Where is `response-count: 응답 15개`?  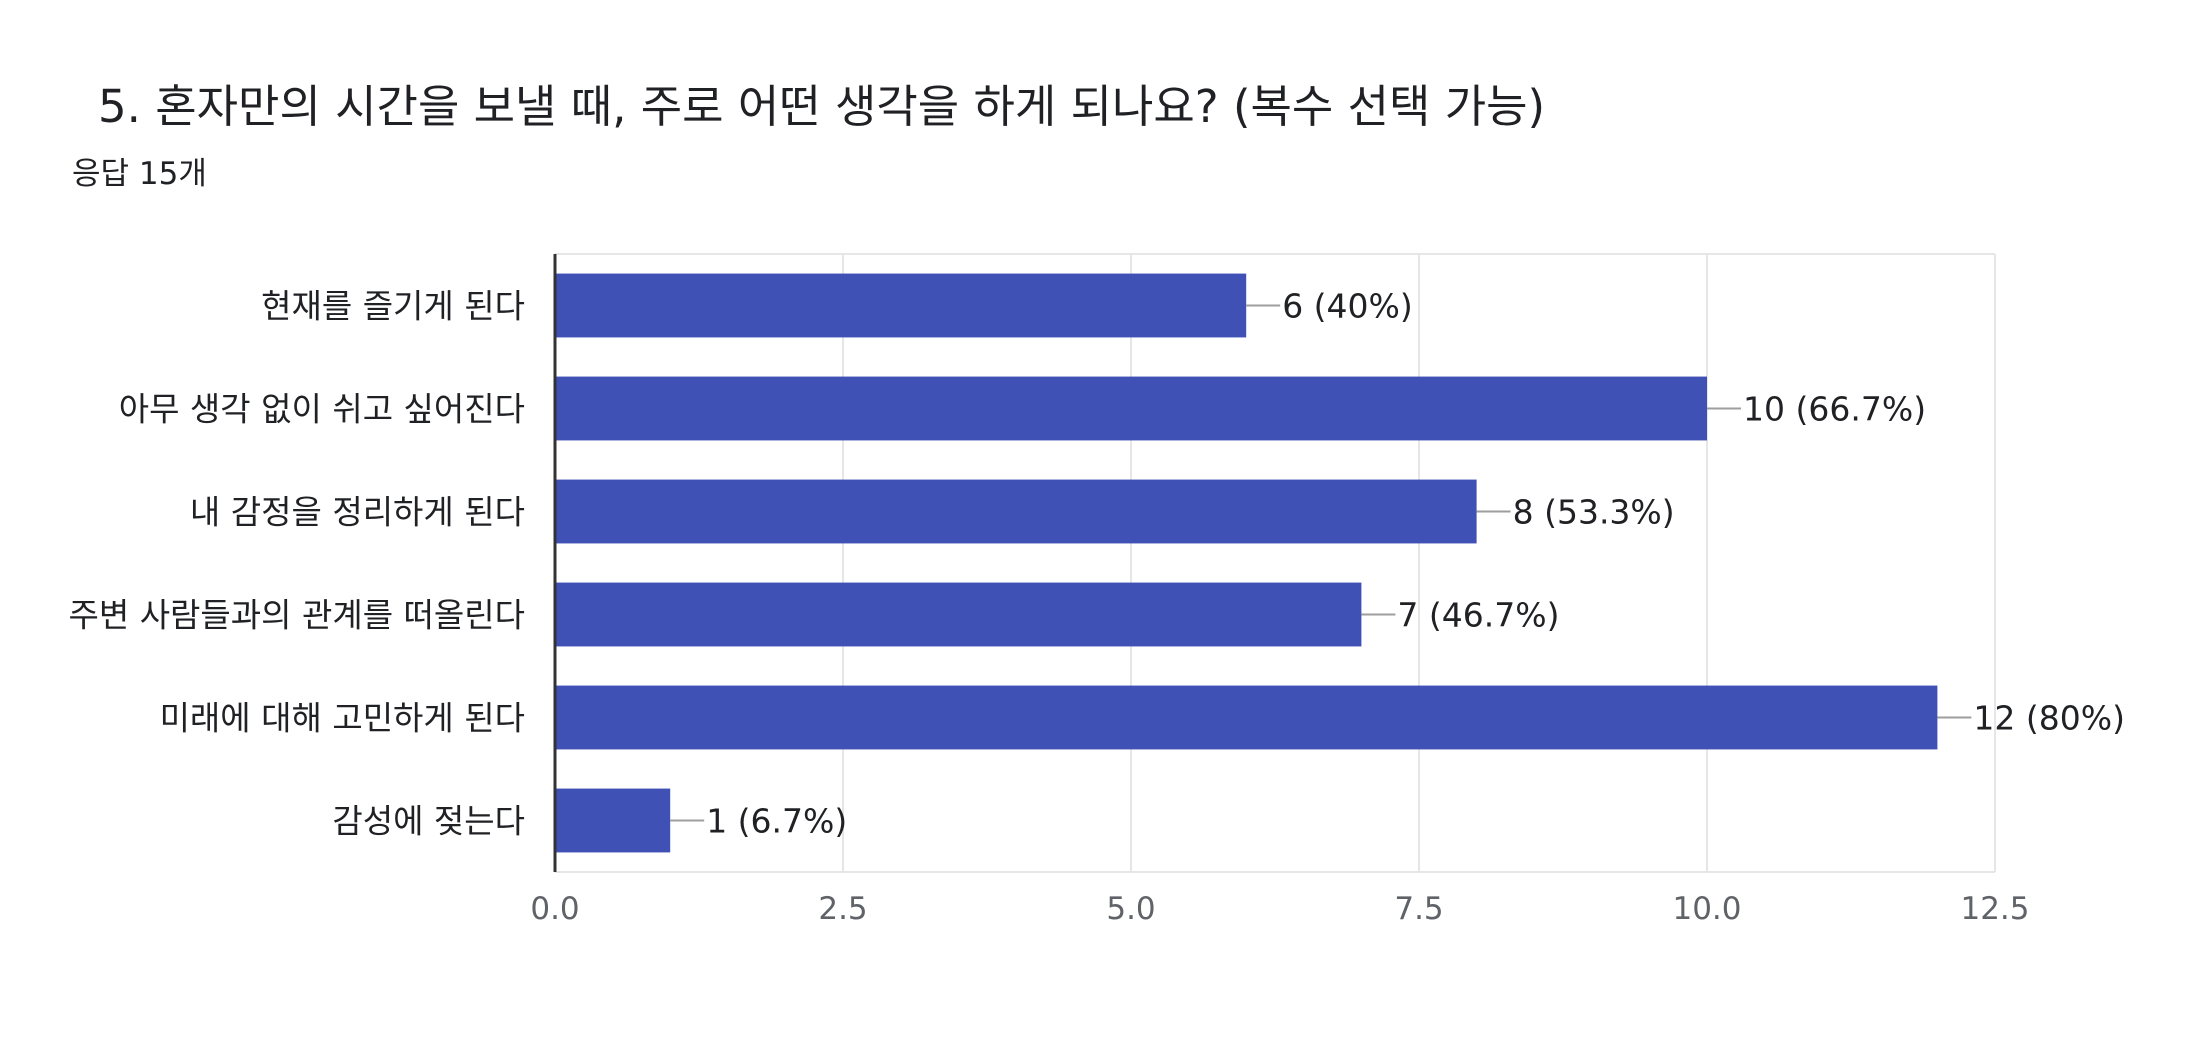
response-count: 응답 15개 is located at coordinates (139, 174).